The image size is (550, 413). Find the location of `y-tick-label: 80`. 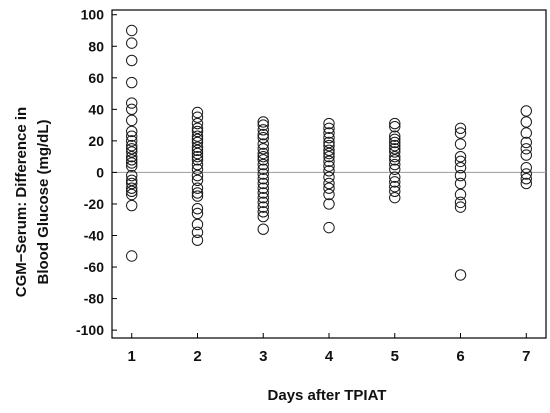

y-tick-label: 80 is located at coordinates (96, 46).